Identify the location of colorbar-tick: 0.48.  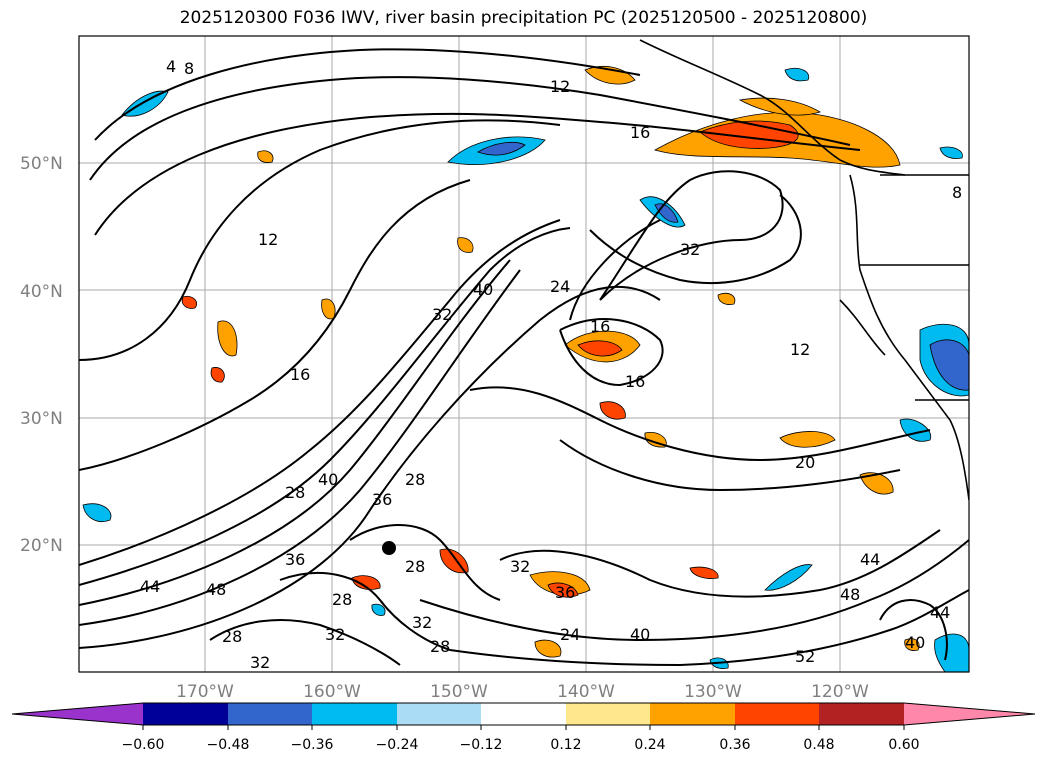
(818, 745).